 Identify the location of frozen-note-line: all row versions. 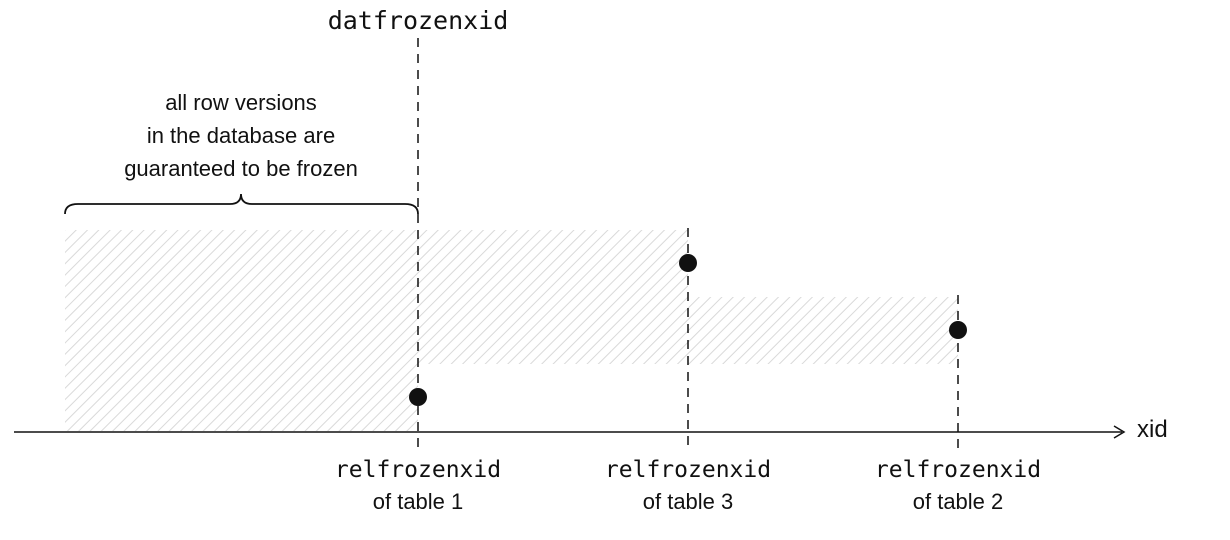
(241, 102).